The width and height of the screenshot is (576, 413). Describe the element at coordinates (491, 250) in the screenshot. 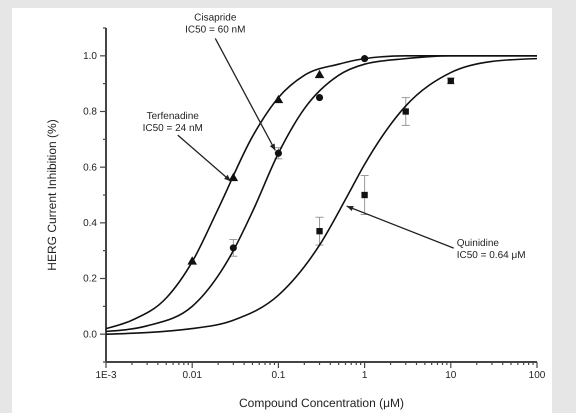

I see `annotation: Quinidine IC50 = 0.64 μM` at that location.